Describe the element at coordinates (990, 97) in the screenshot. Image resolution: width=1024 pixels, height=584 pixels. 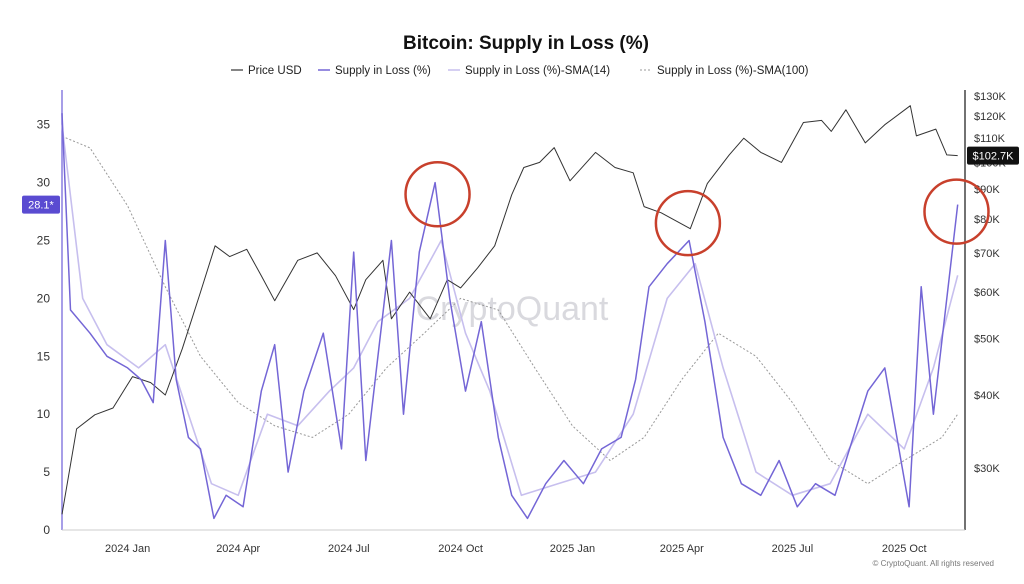
I see `y-right-tick-label: $130K` at that location.